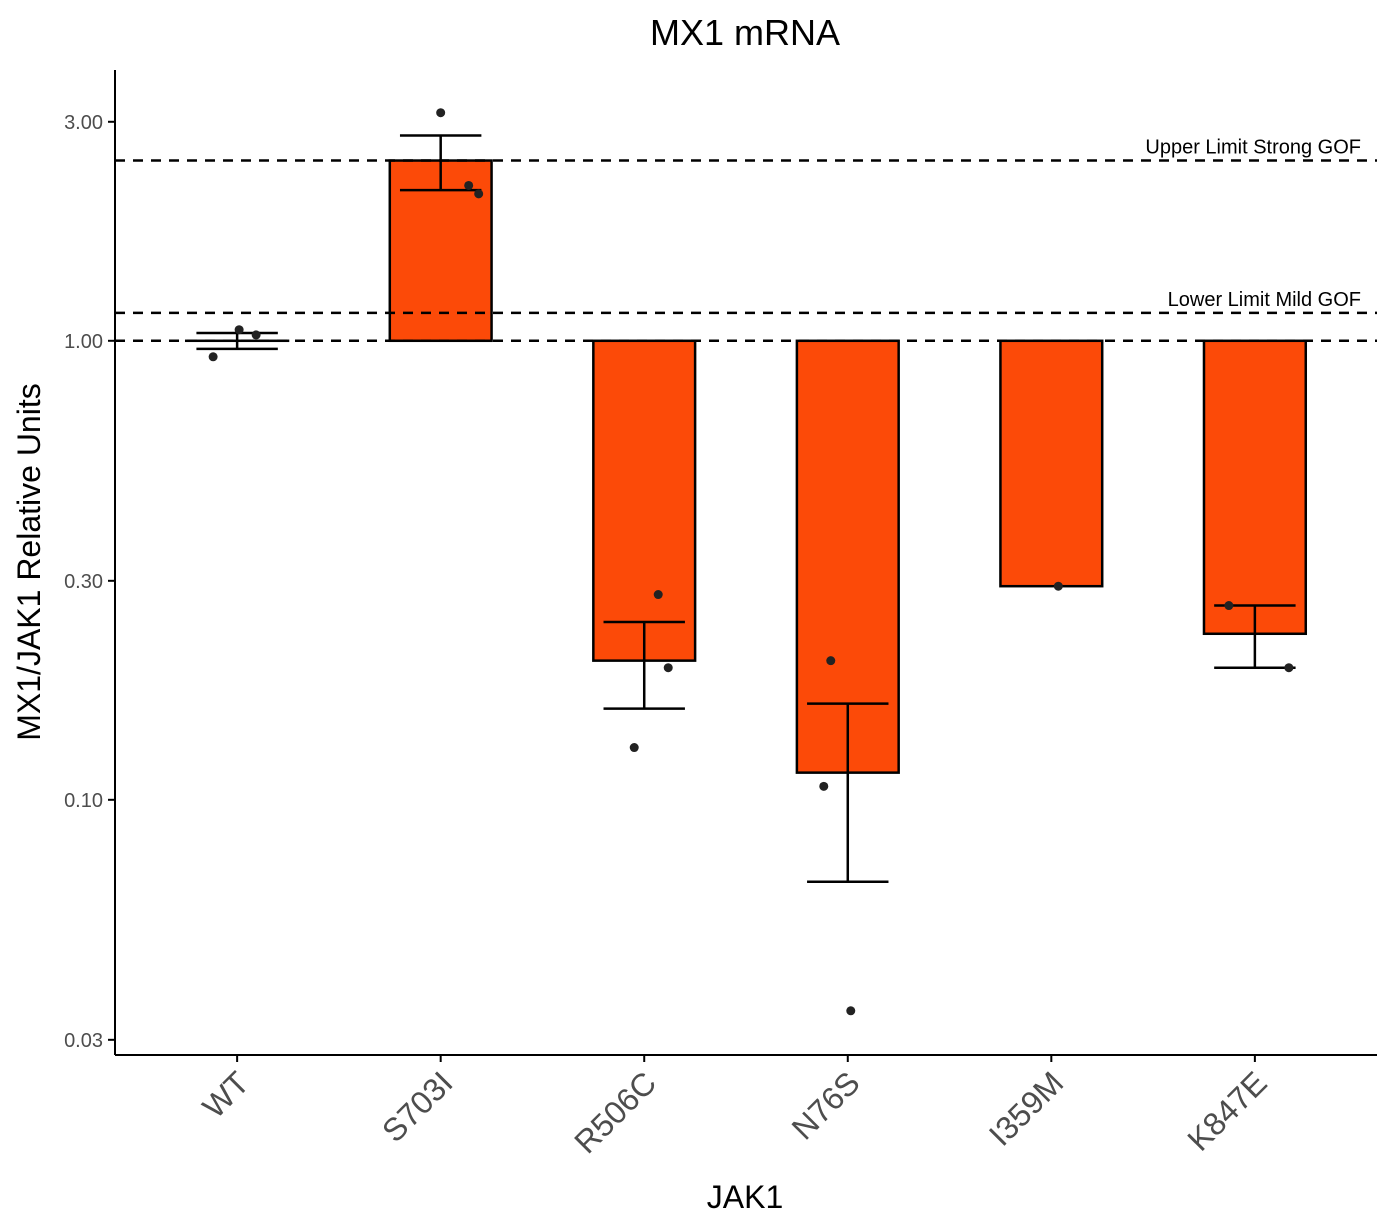  I want to click on y-axis-title: MX1/JAK1 Relative Units, so click(29, 561).